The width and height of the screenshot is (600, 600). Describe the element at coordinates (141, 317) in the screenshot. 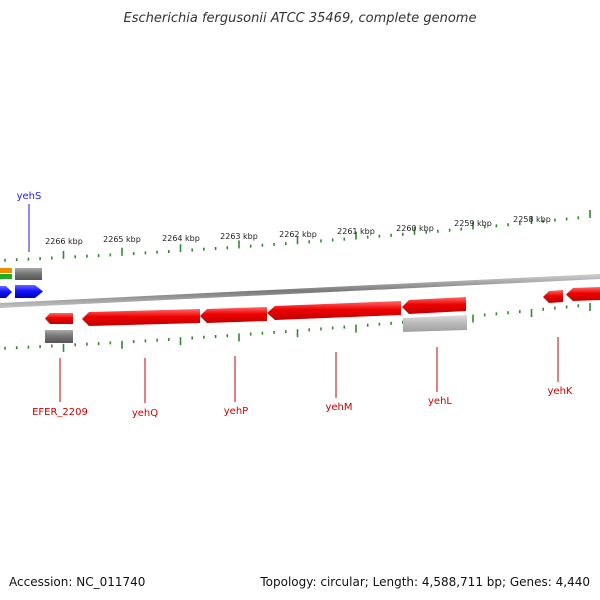

I see `cds-yehQ` at that location.